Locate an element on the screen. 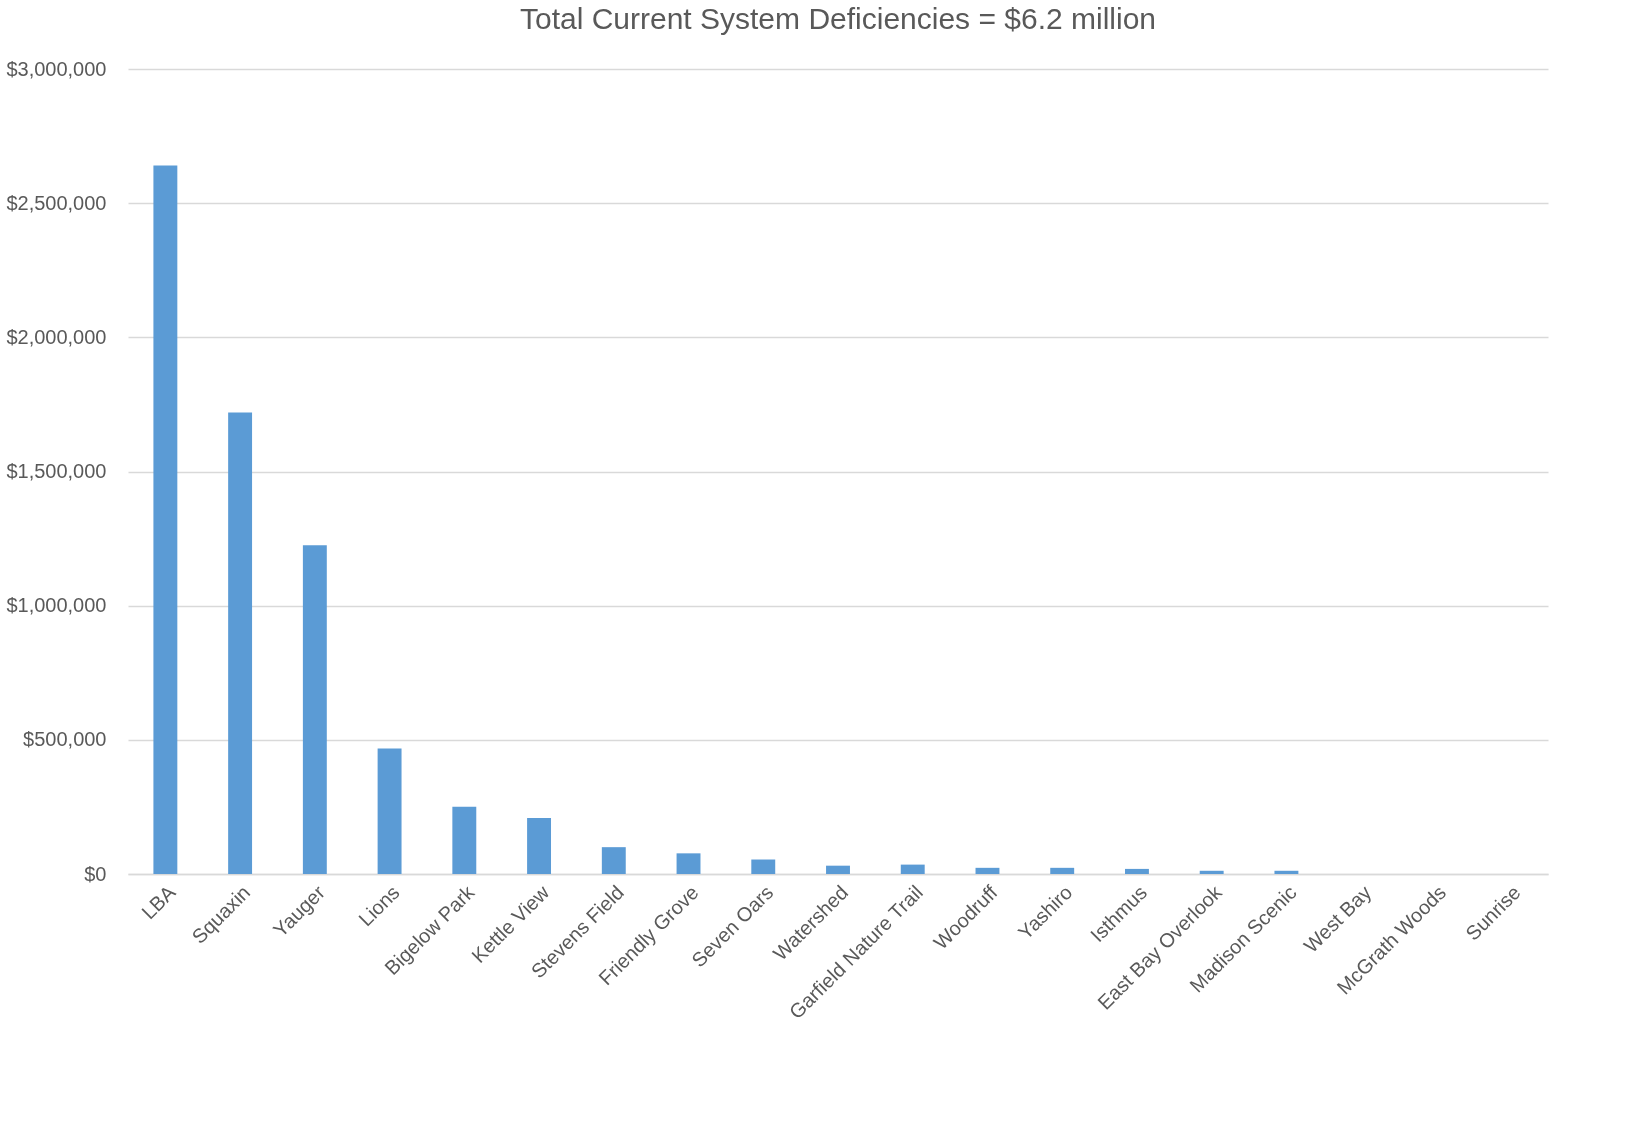  y-tick-label: $2,000,000 is located at coordinates (56, 336).